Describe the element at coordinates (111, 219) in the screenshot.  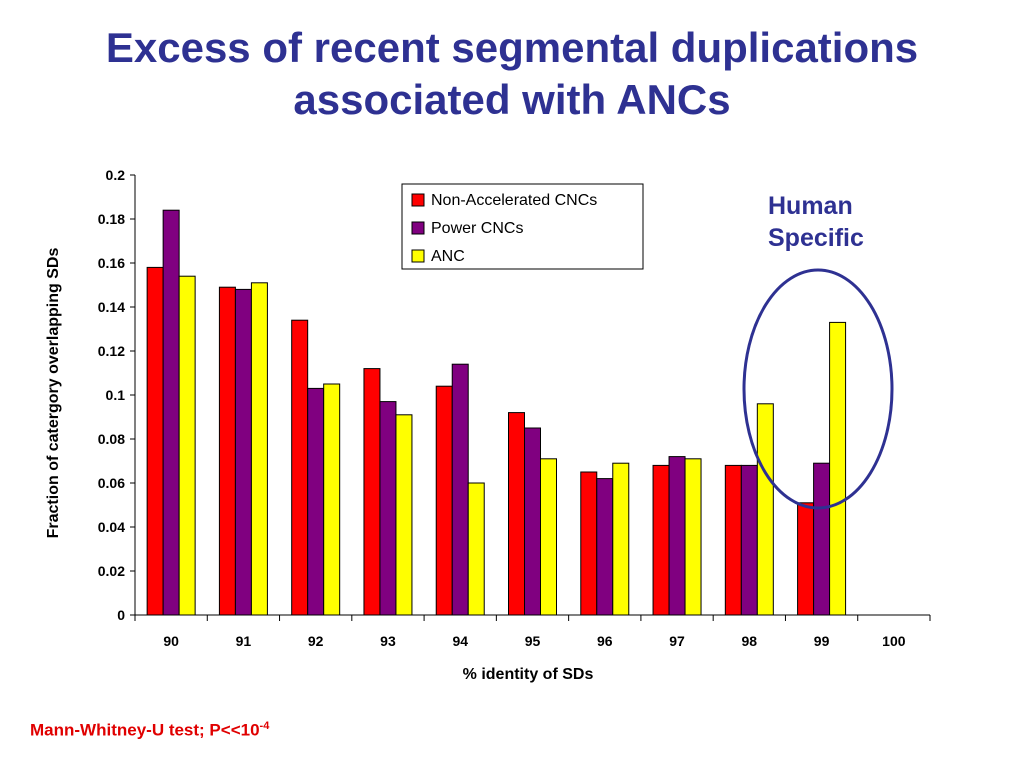
I see `y-tick-label: 0.18` at that location.